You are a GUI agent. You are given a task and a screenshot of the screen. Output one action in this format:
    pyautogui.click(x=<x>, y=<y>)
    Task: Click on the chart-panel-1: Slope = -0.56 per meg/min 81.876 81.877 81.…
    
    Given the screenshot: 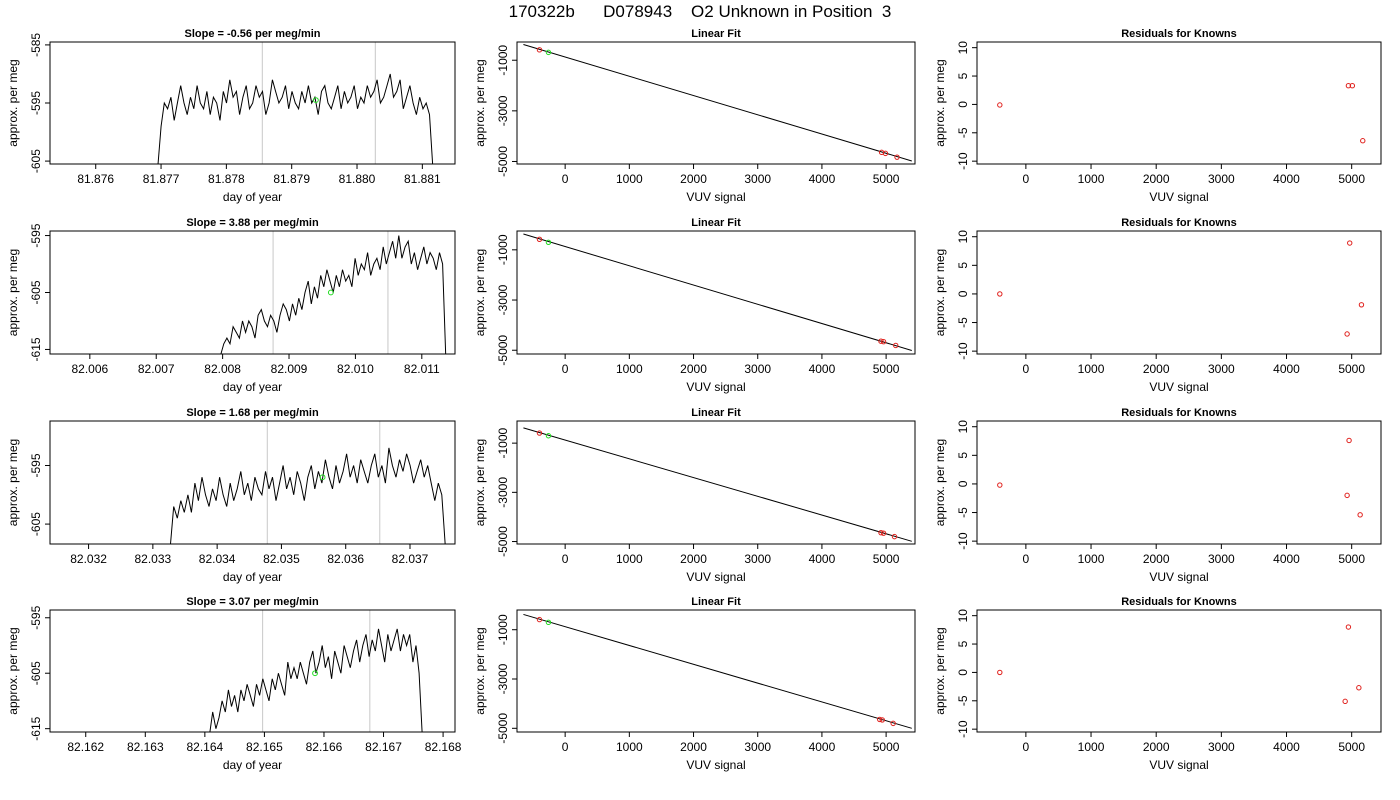 What is the action you would take?
    pyautogui.click(x=231, y=116)
    